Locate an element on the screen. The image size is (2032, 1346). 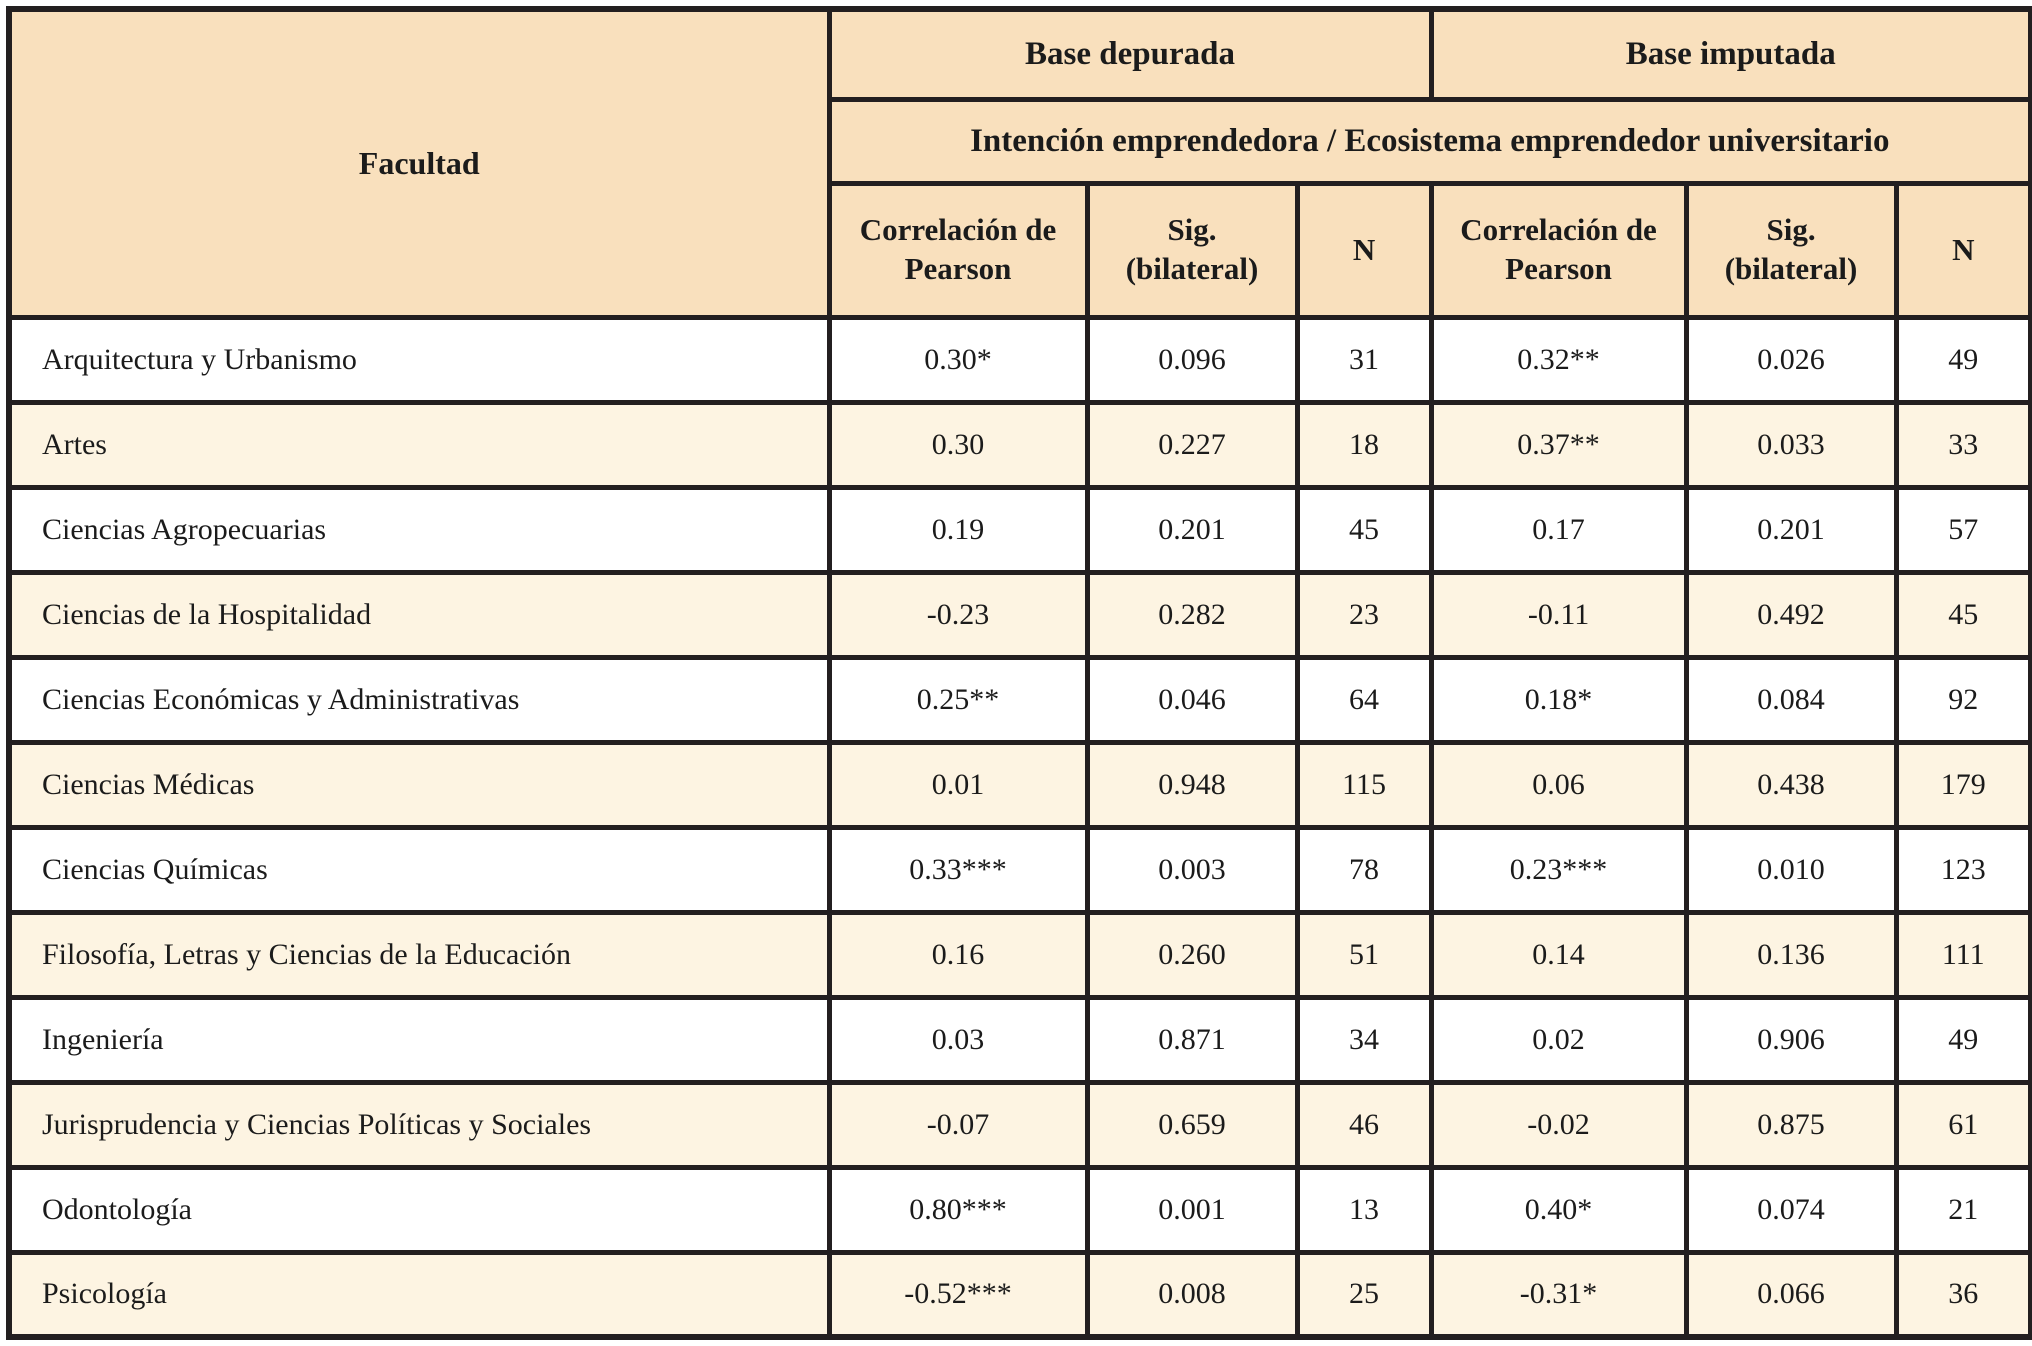
sig-imputada-value: 0.492 is located at coordinates (1791, 614).